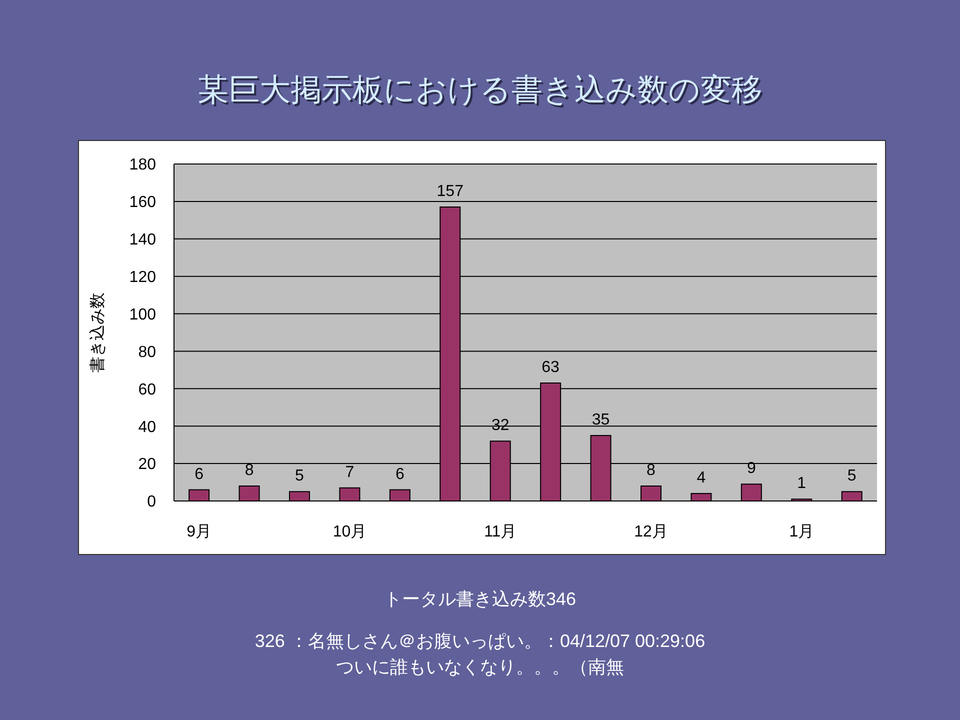  What do you see at coordinates (551, 367) in the screenshot?
I see `data-label: 63` at bounding box center [551, 367].